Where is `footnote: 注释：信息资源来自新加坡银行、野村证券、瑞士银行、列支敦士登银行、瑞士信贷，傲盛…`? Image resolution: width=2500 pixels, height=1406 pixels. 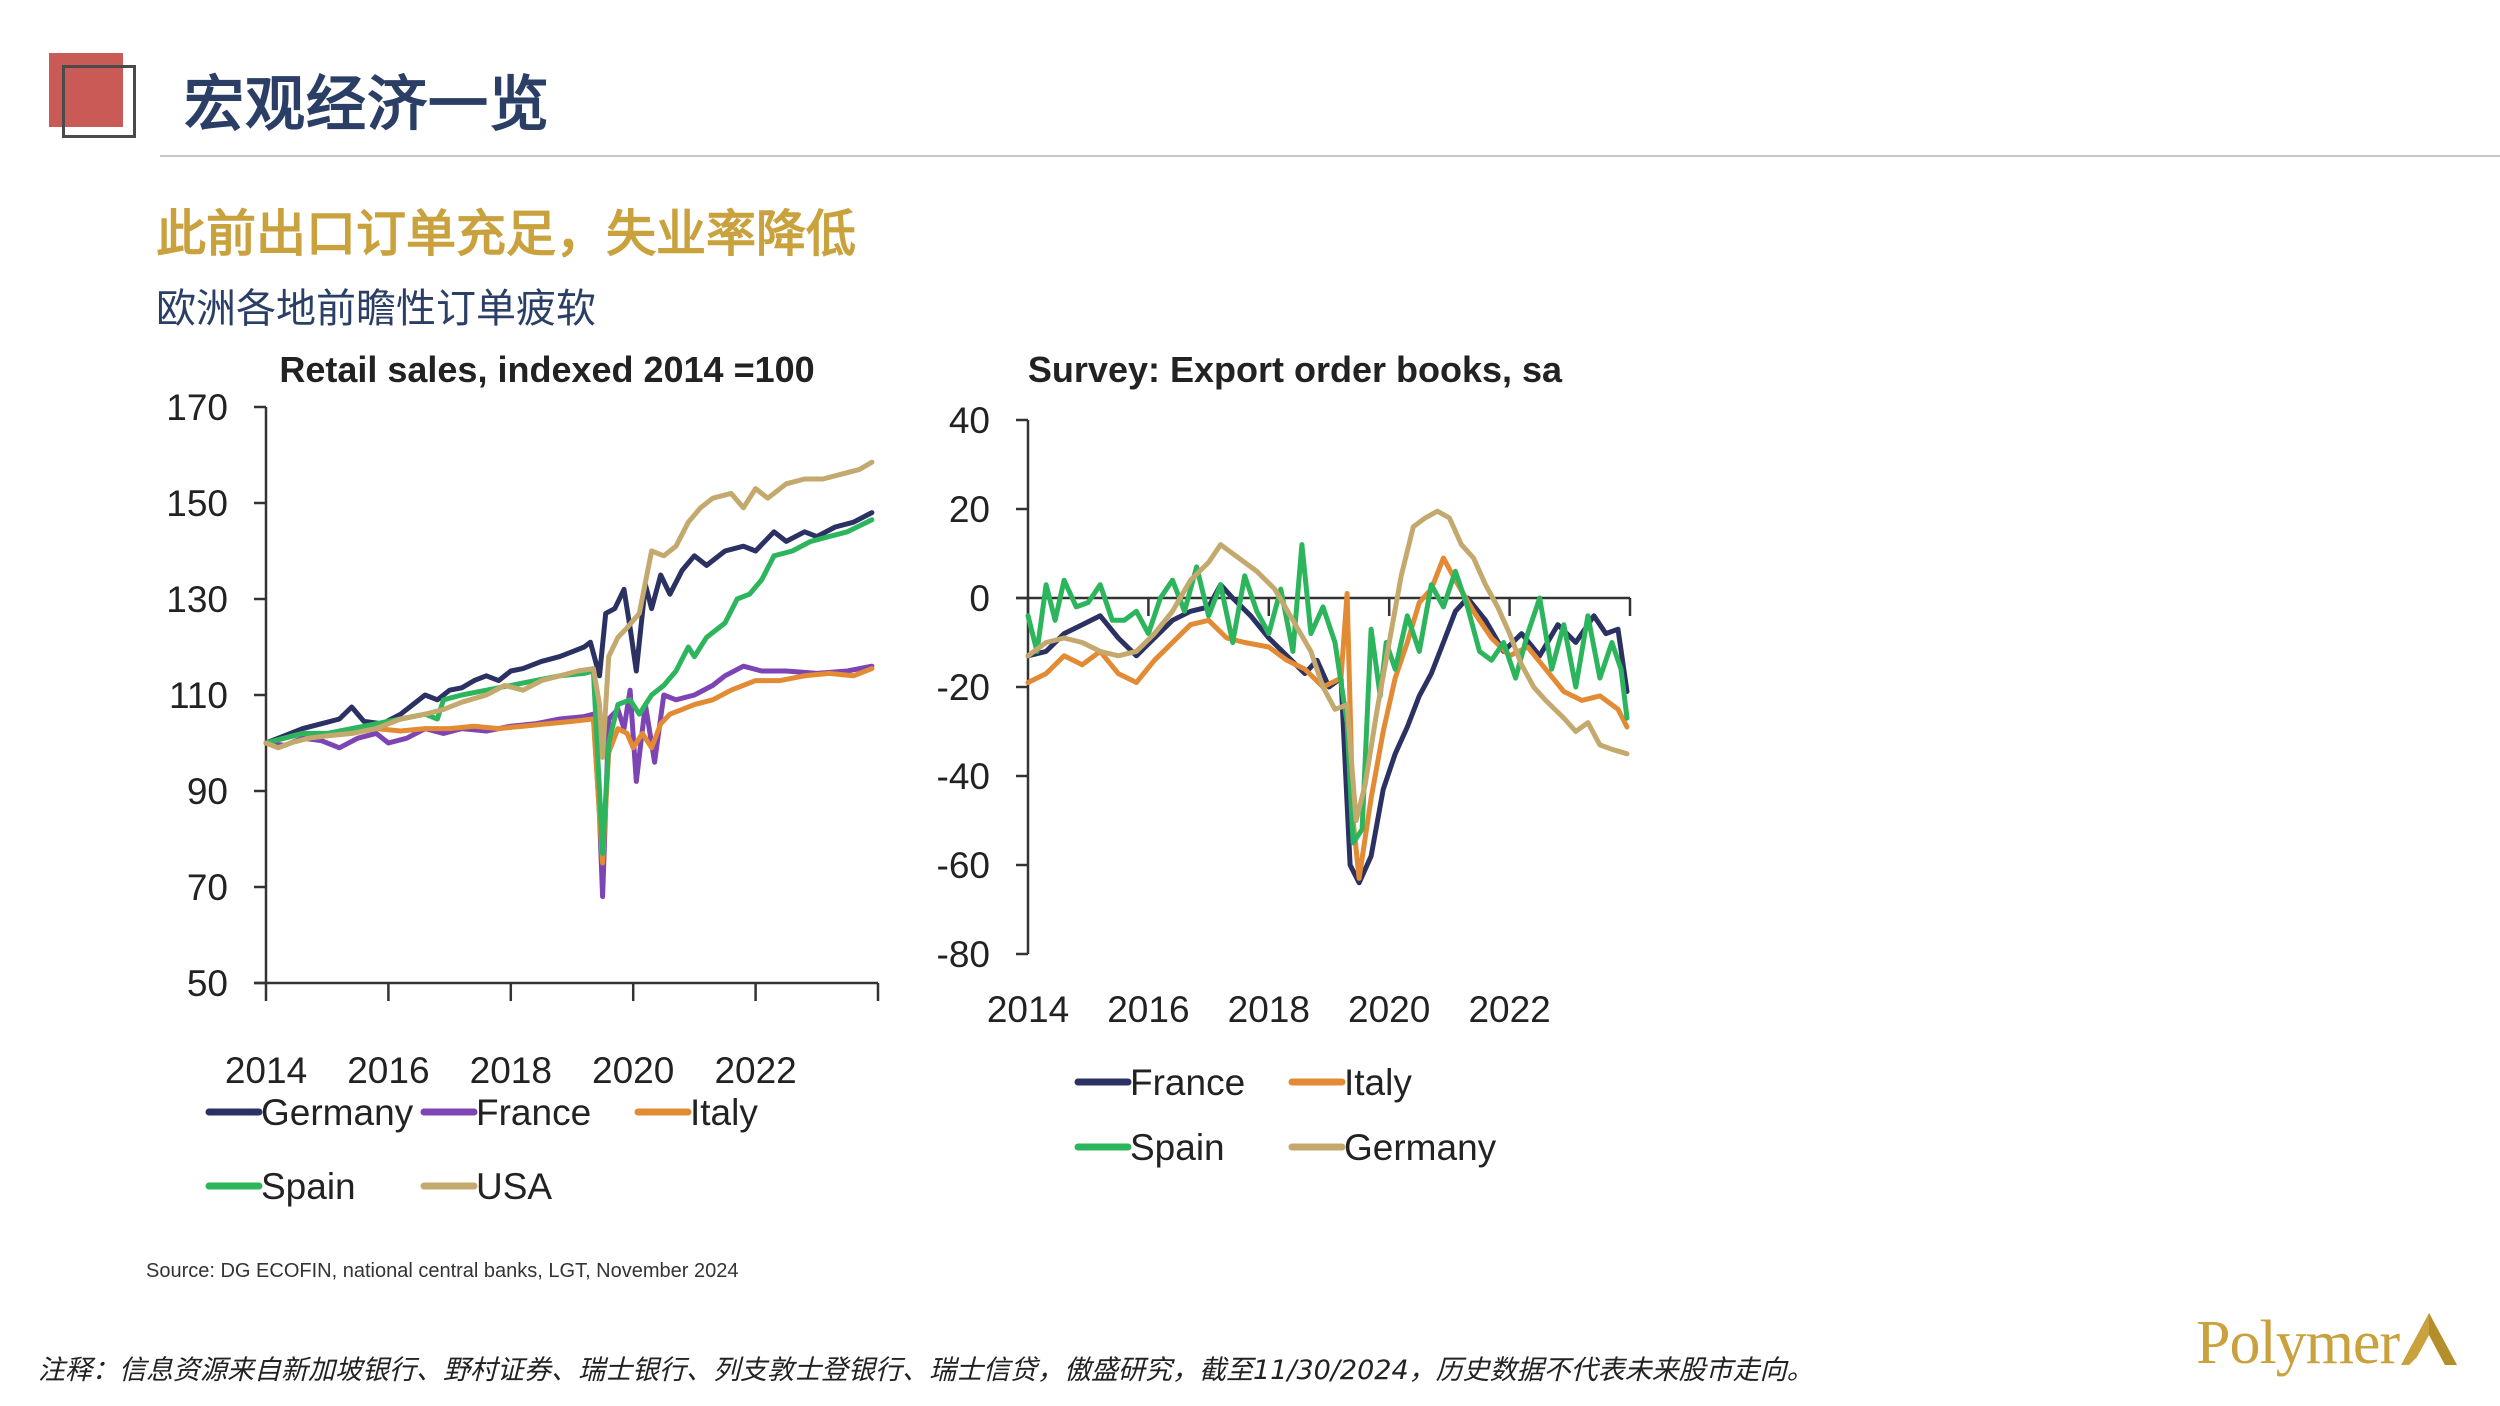 footnote: 注释：信息资源来自新加坡银行、野村证券、瑞士银行、列支敦士登银行、瑞士信贷，傲盛… is located at coordinates (926, 1370).